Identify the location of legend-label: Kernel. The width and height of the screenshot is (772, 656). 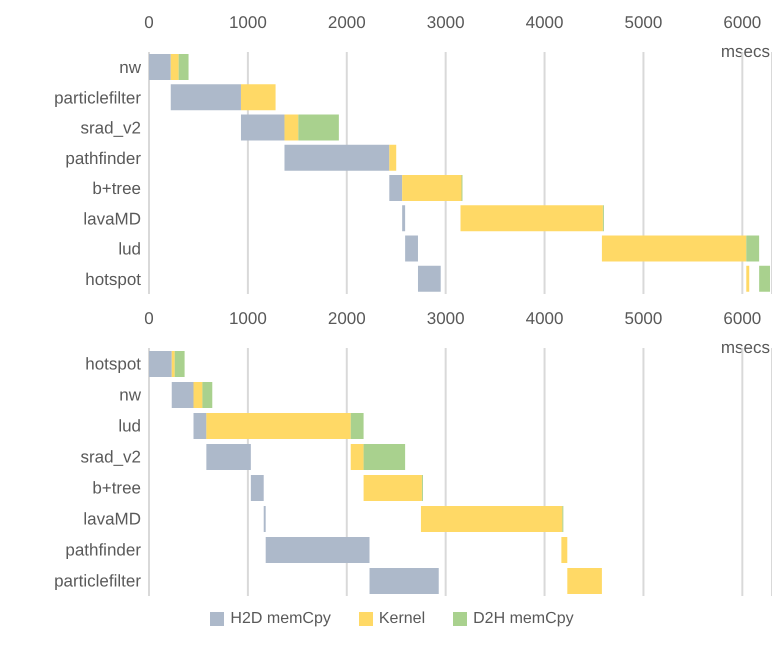
(402, 619).